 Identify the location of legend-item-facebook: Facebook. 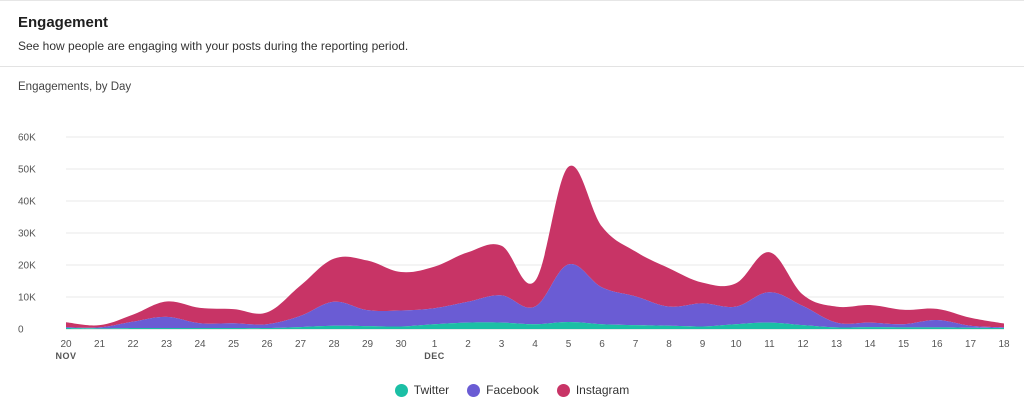
(503, 390).